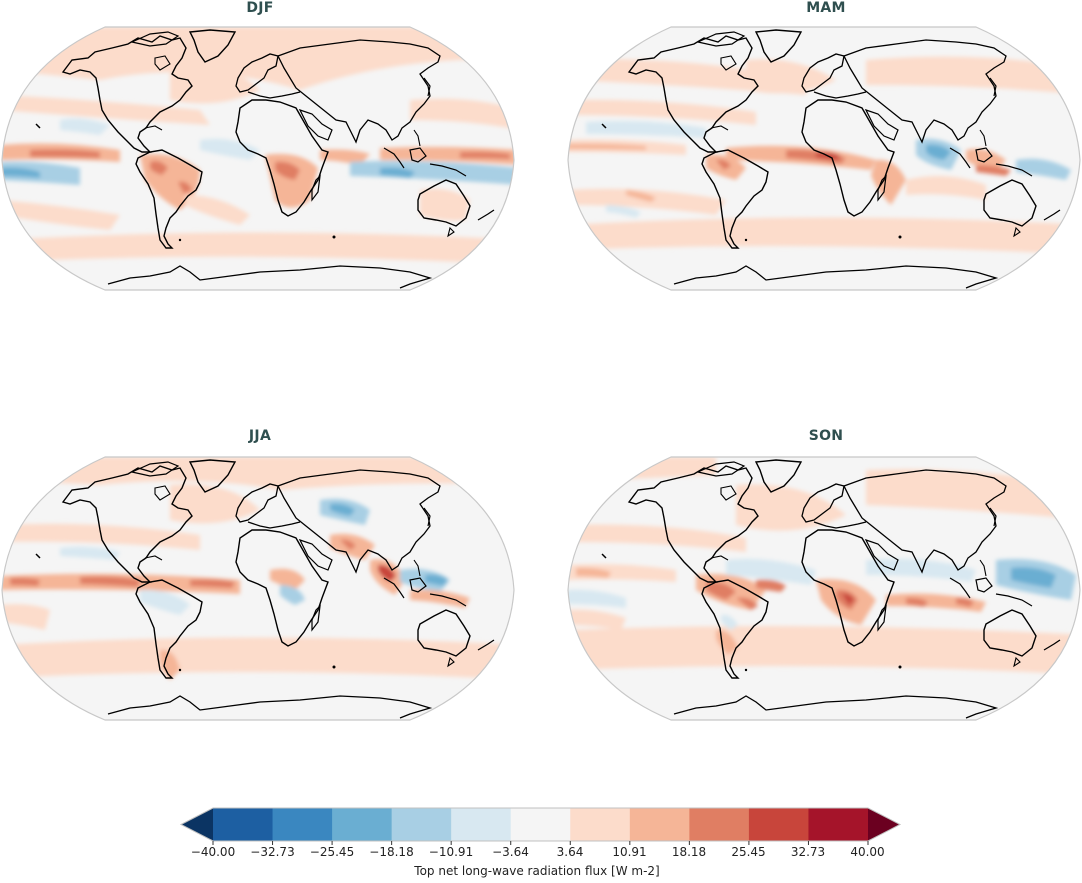  I want to click on panel-title: MAM, so click(826, 8).